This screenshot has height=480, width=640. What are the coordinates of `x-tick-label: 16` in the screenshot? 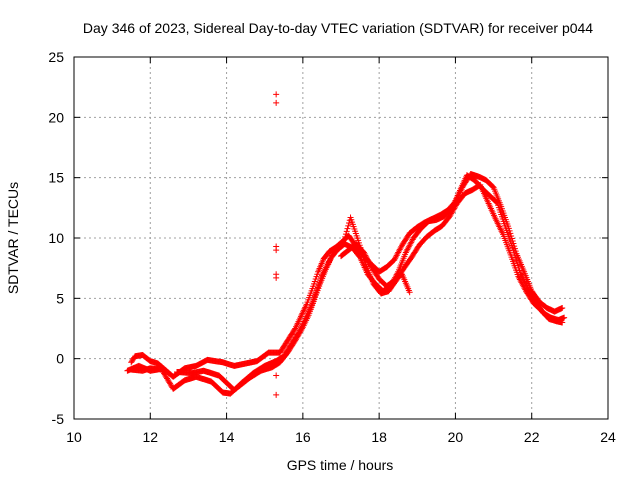 It's located at (303, 437).